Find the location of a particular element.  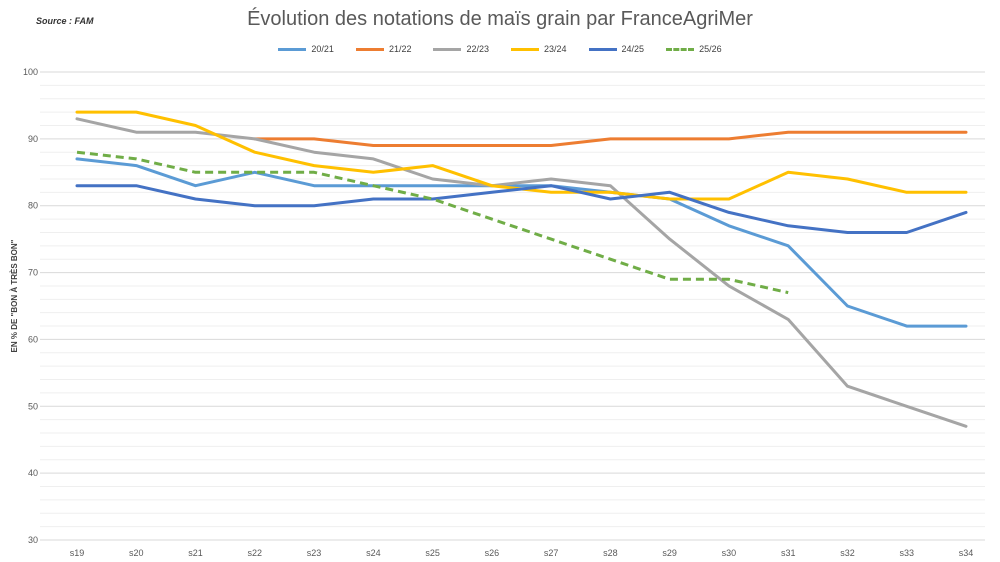

x-tick-label: s24 is located at coordinates (373, 553).